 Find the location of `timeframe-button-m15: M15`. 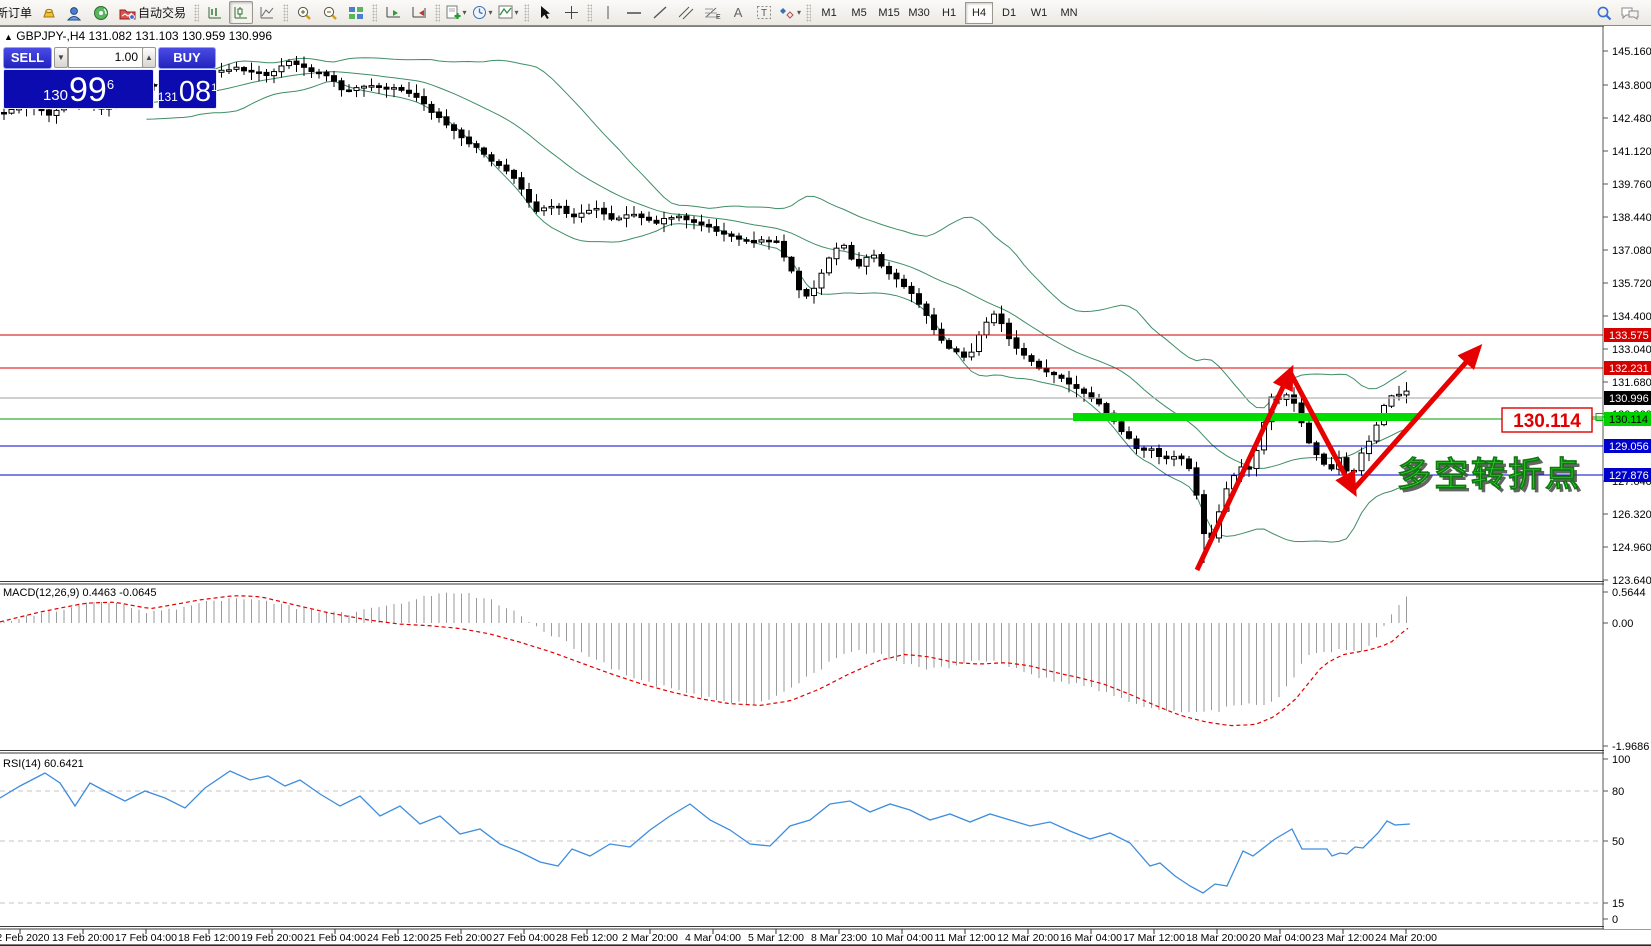

timeframe-button-m15: M15 is located at coordinates (889, 12).